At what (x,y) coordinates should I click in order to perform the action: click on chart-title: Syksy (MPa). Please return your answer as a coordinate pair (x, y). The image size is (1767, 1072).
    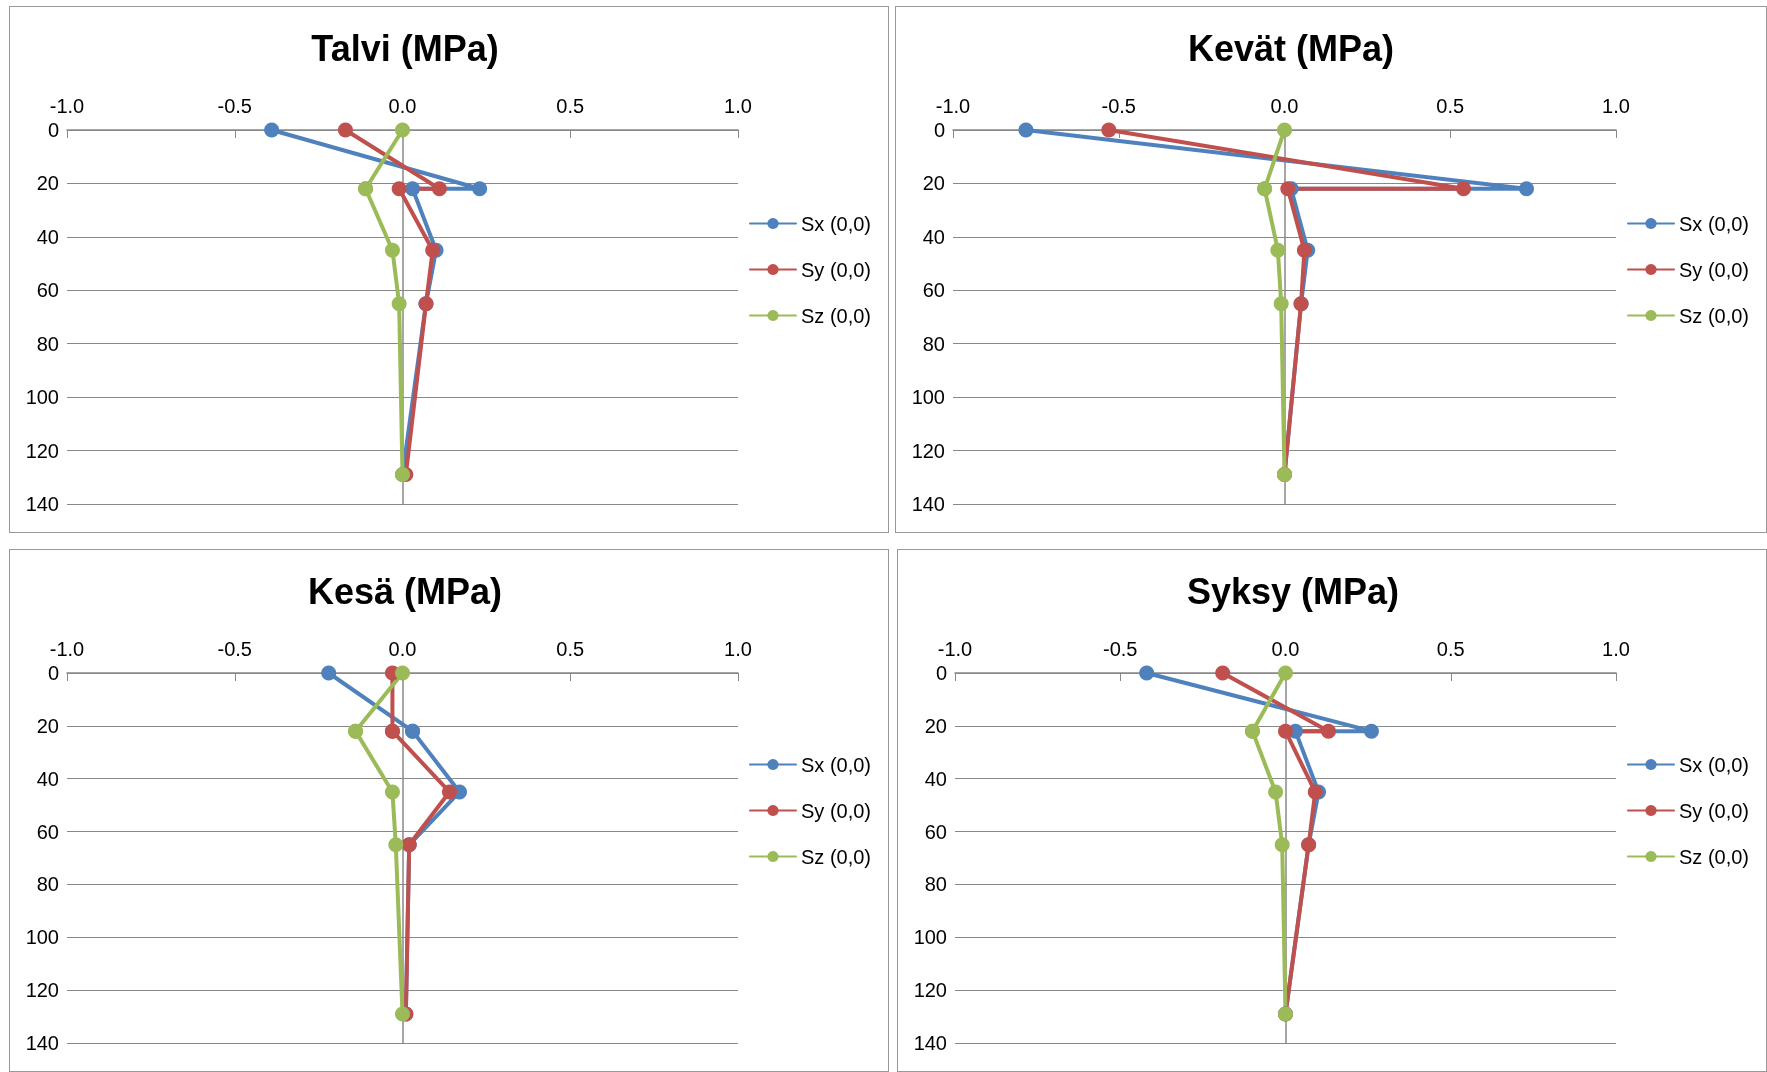
    Looking at the image, I should click on (1293, 591).